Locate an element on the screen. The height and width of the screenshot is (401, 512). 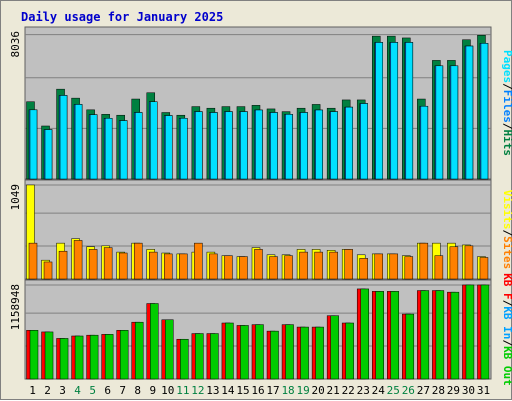
x-label-day-18: 18 is located at coordinates (287, 390).